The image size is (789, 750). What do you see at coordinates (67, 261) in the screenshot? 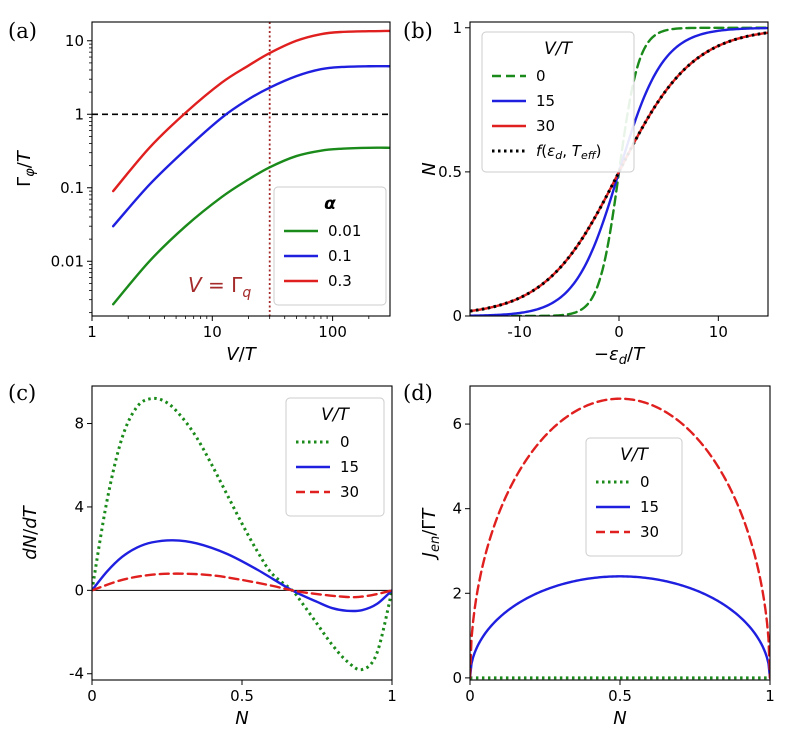
I see `y-tick-label: 0.01` at bounding box center [67, 261].